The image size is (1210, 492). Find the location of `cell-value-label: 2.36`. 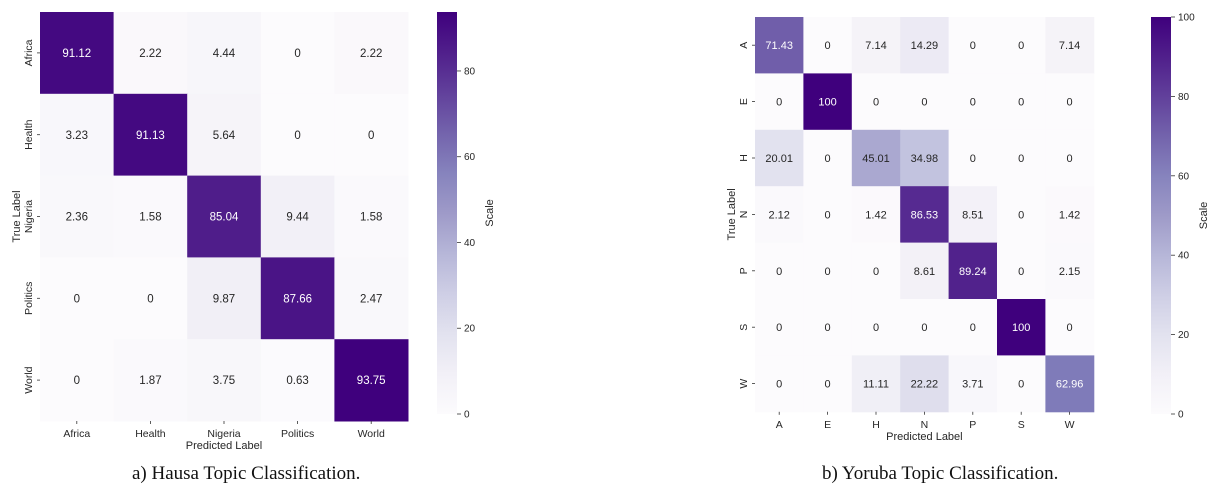

cell-value-label: 2.36 is located at coordinates (77, 218).